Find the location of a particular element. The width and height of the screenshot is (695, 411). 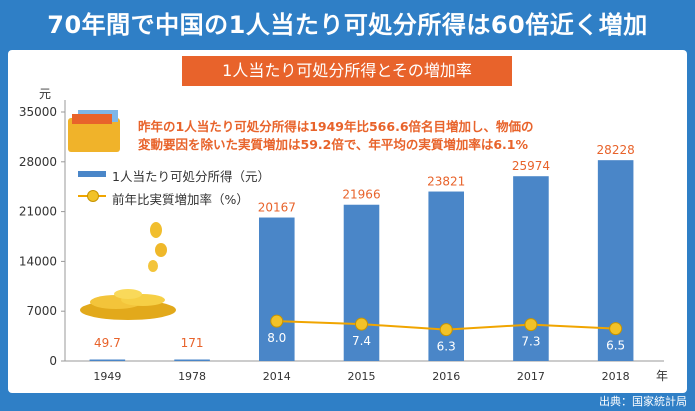

x-axis-unit: 年 is located at coordinates (662, 376).